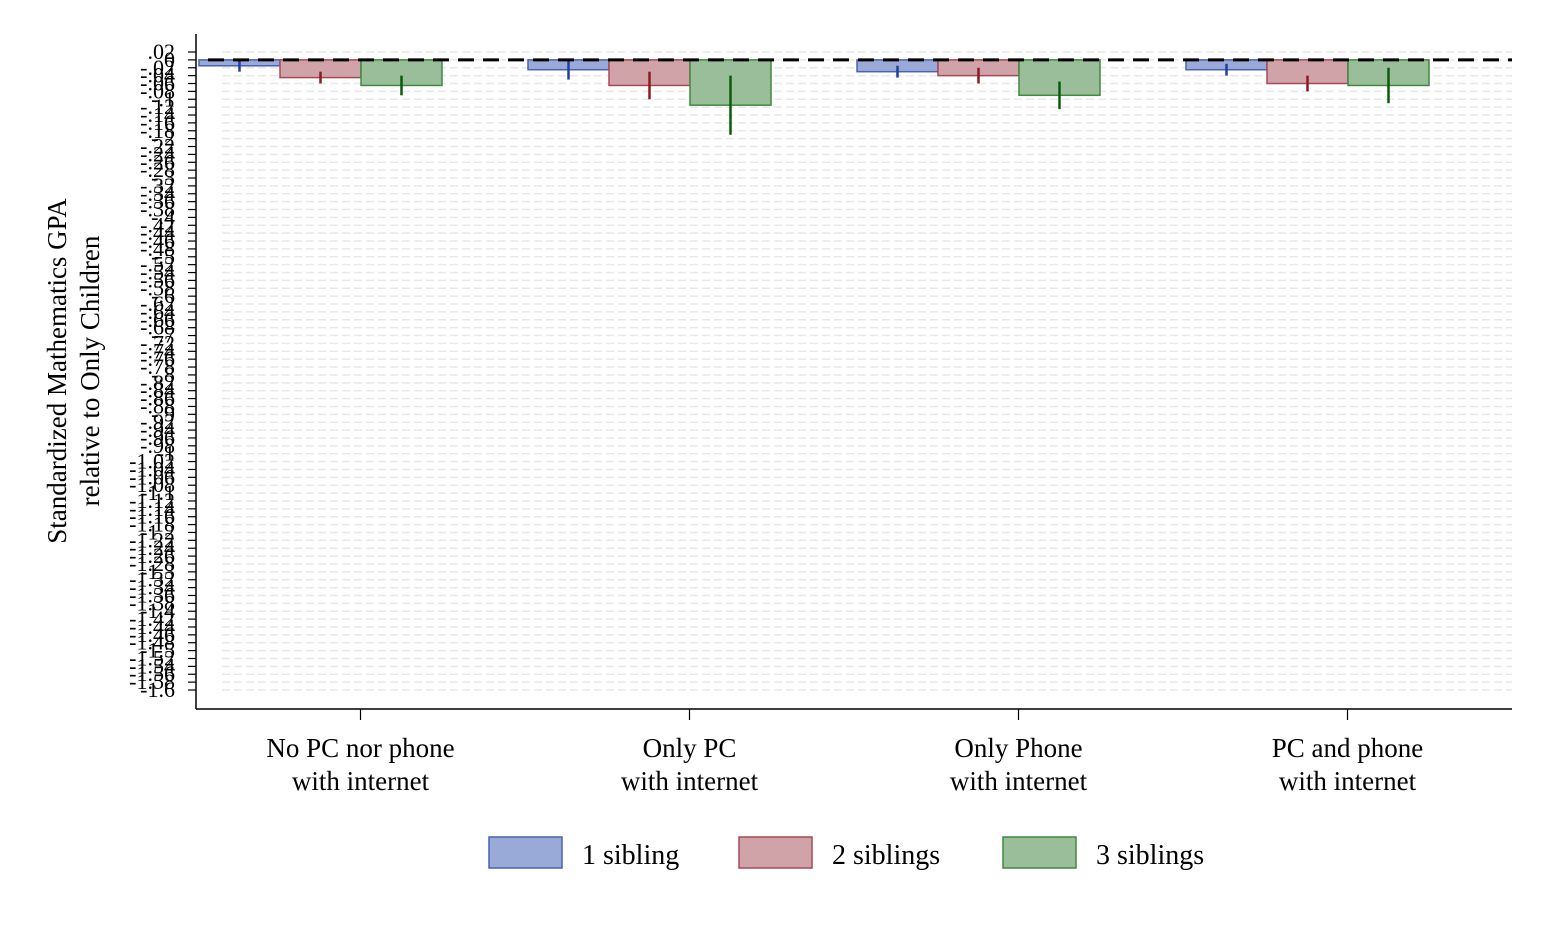 This screenshot has width=1546, height=927. I want to click on confidence-intervals, so click(814, 97).